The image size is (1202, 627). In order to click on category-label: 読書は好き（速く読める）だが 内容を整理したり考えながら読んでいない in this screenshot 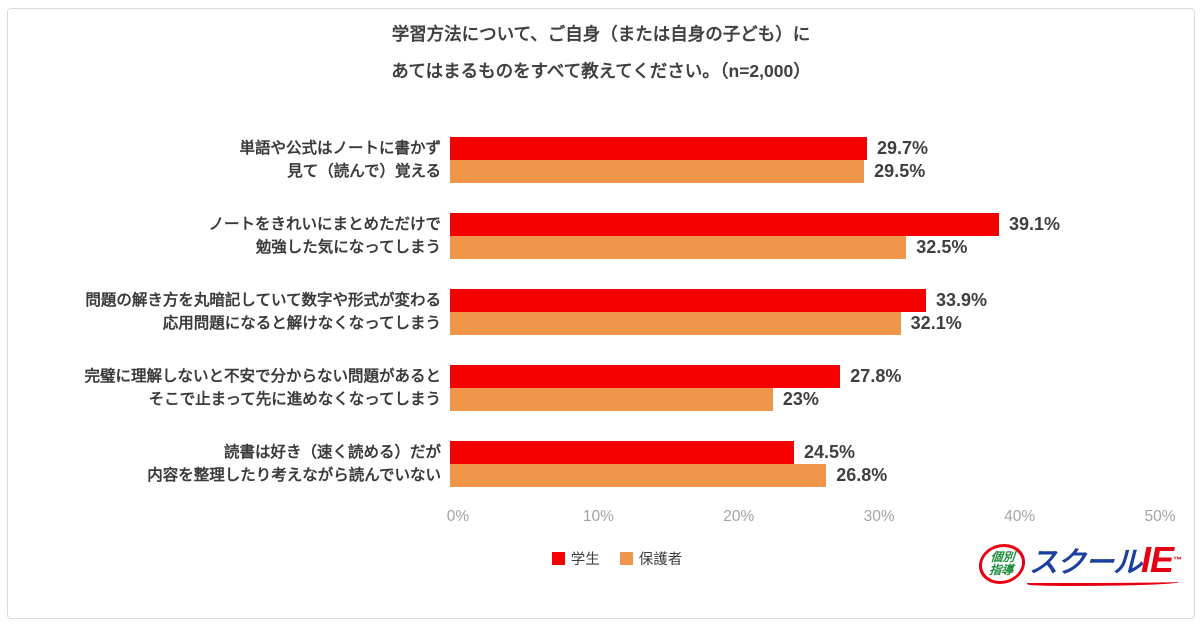, I will do `click(229, 464)`.